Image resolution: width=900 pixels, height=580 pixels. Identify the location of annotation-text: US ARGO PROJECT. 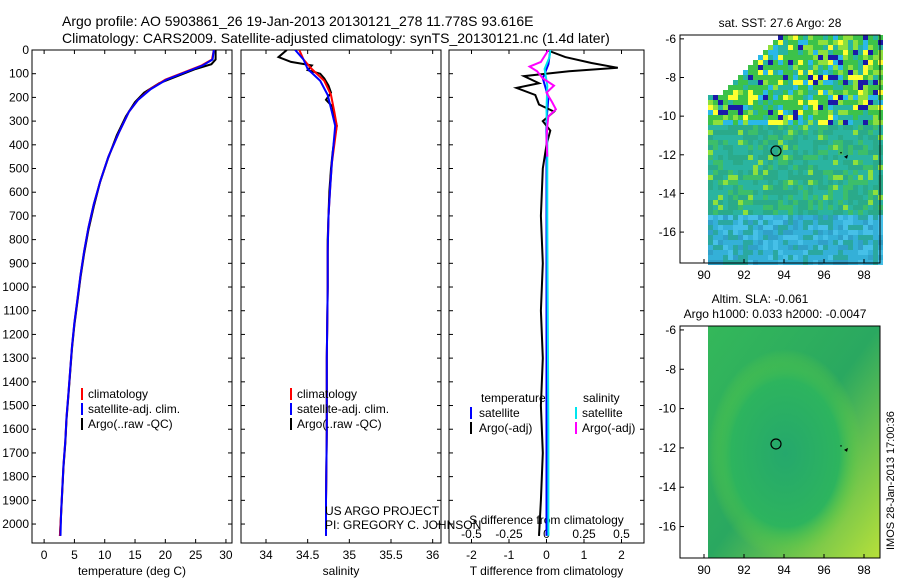
(382, 511).